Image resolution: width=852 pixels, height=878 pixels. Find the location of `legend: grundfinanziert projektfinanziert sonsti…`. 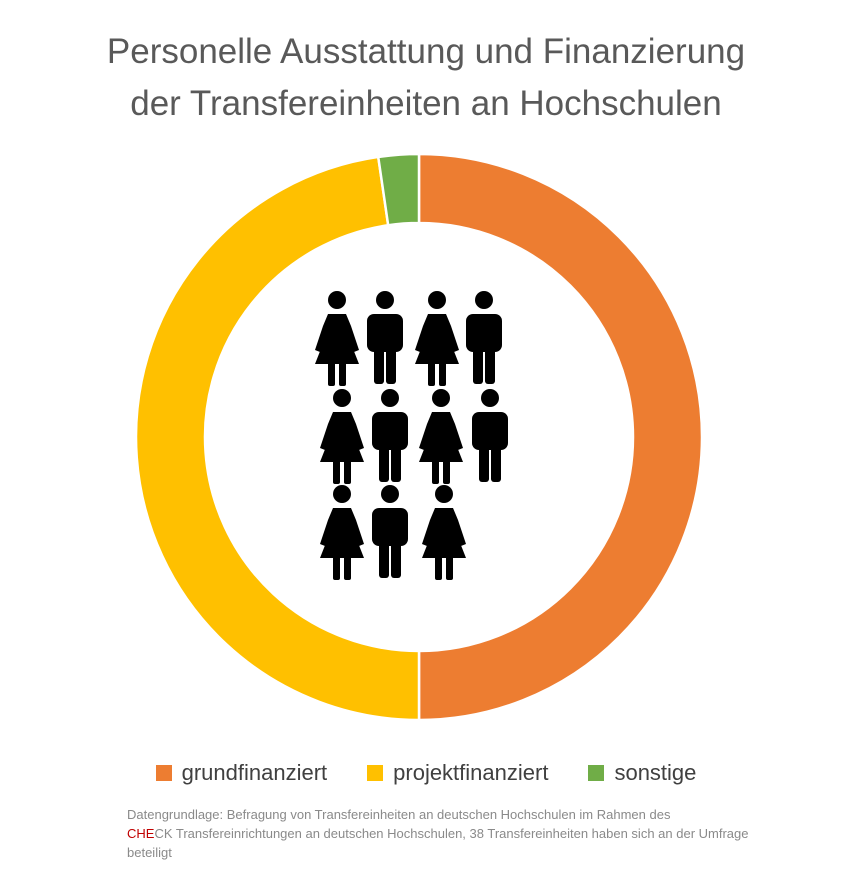

legend: grundfinanziert projektfinanziert sonsti… is located at coordinates (426, 773).